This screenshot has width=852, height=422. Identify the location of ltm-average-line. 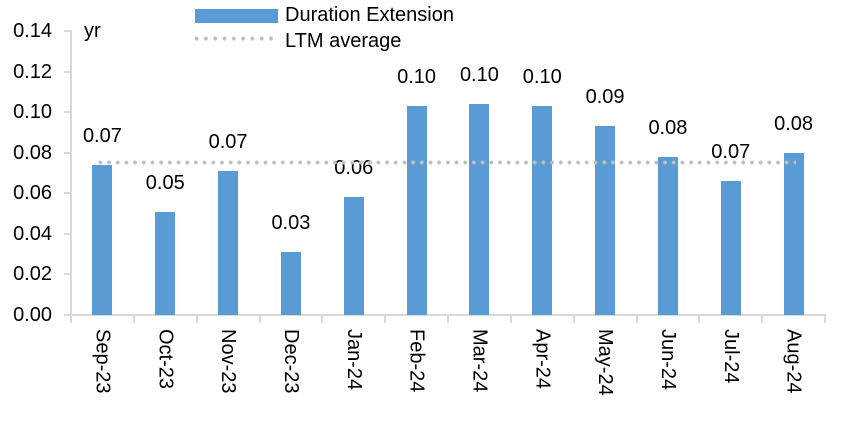
(446, 163).